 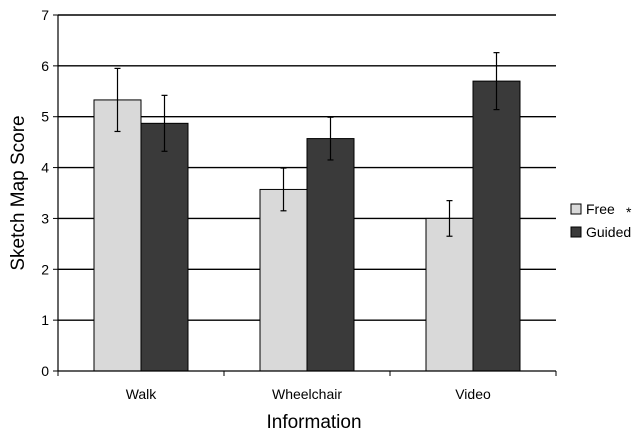 What do you see at coordinates (142, 394) in the screenshot?
I see `x-tick-label: Walk` at bounding box center [142, 394].